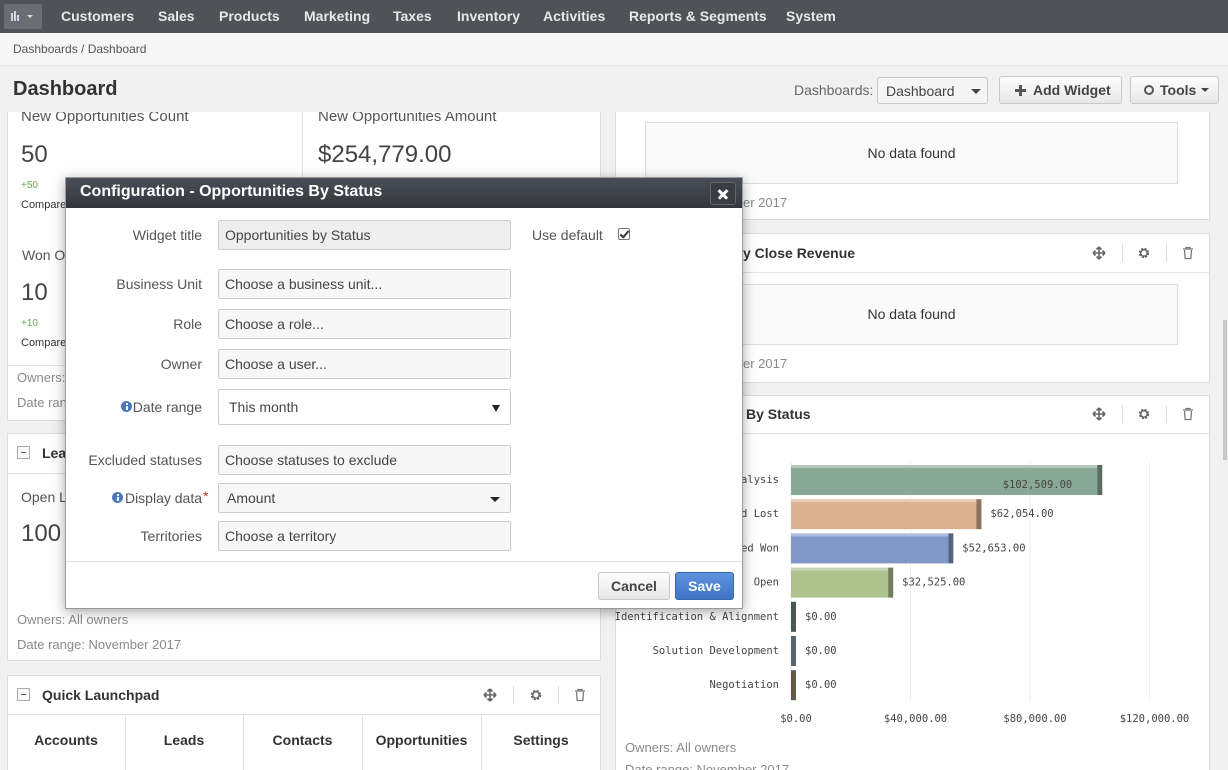 The height and width of the screenshot is (770, 1228). Describe the element at coordinates (933, 583) in the screenshot. I see `value-label: $32,525.00` at that location.